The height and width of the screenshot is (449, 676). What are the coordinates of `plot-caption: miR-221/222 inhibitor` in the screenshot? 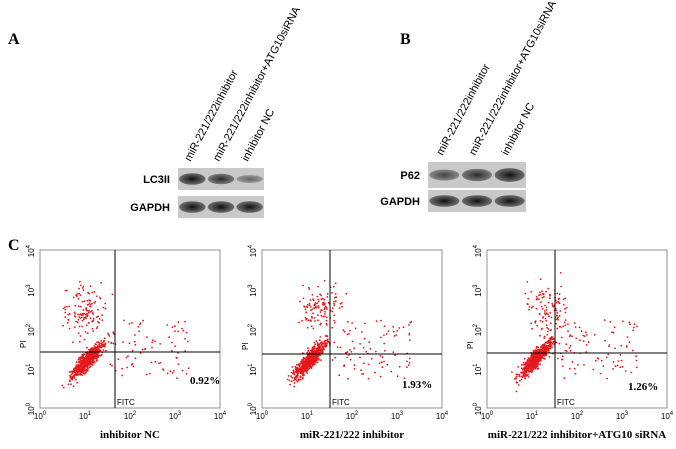 It's located at (352, 435).